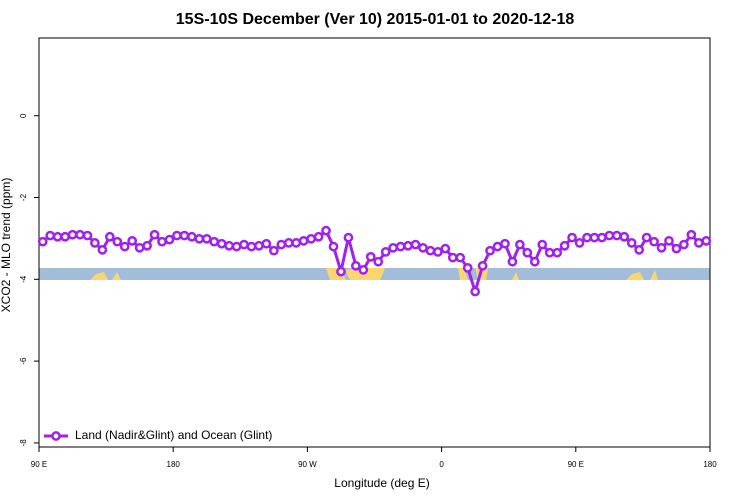 The width and height of the screenshot is (750, 500). What do you see at coordinates (23, 197) in the screenshot?
I see `y-tick-label: -2` at bounding box center [23, 197].